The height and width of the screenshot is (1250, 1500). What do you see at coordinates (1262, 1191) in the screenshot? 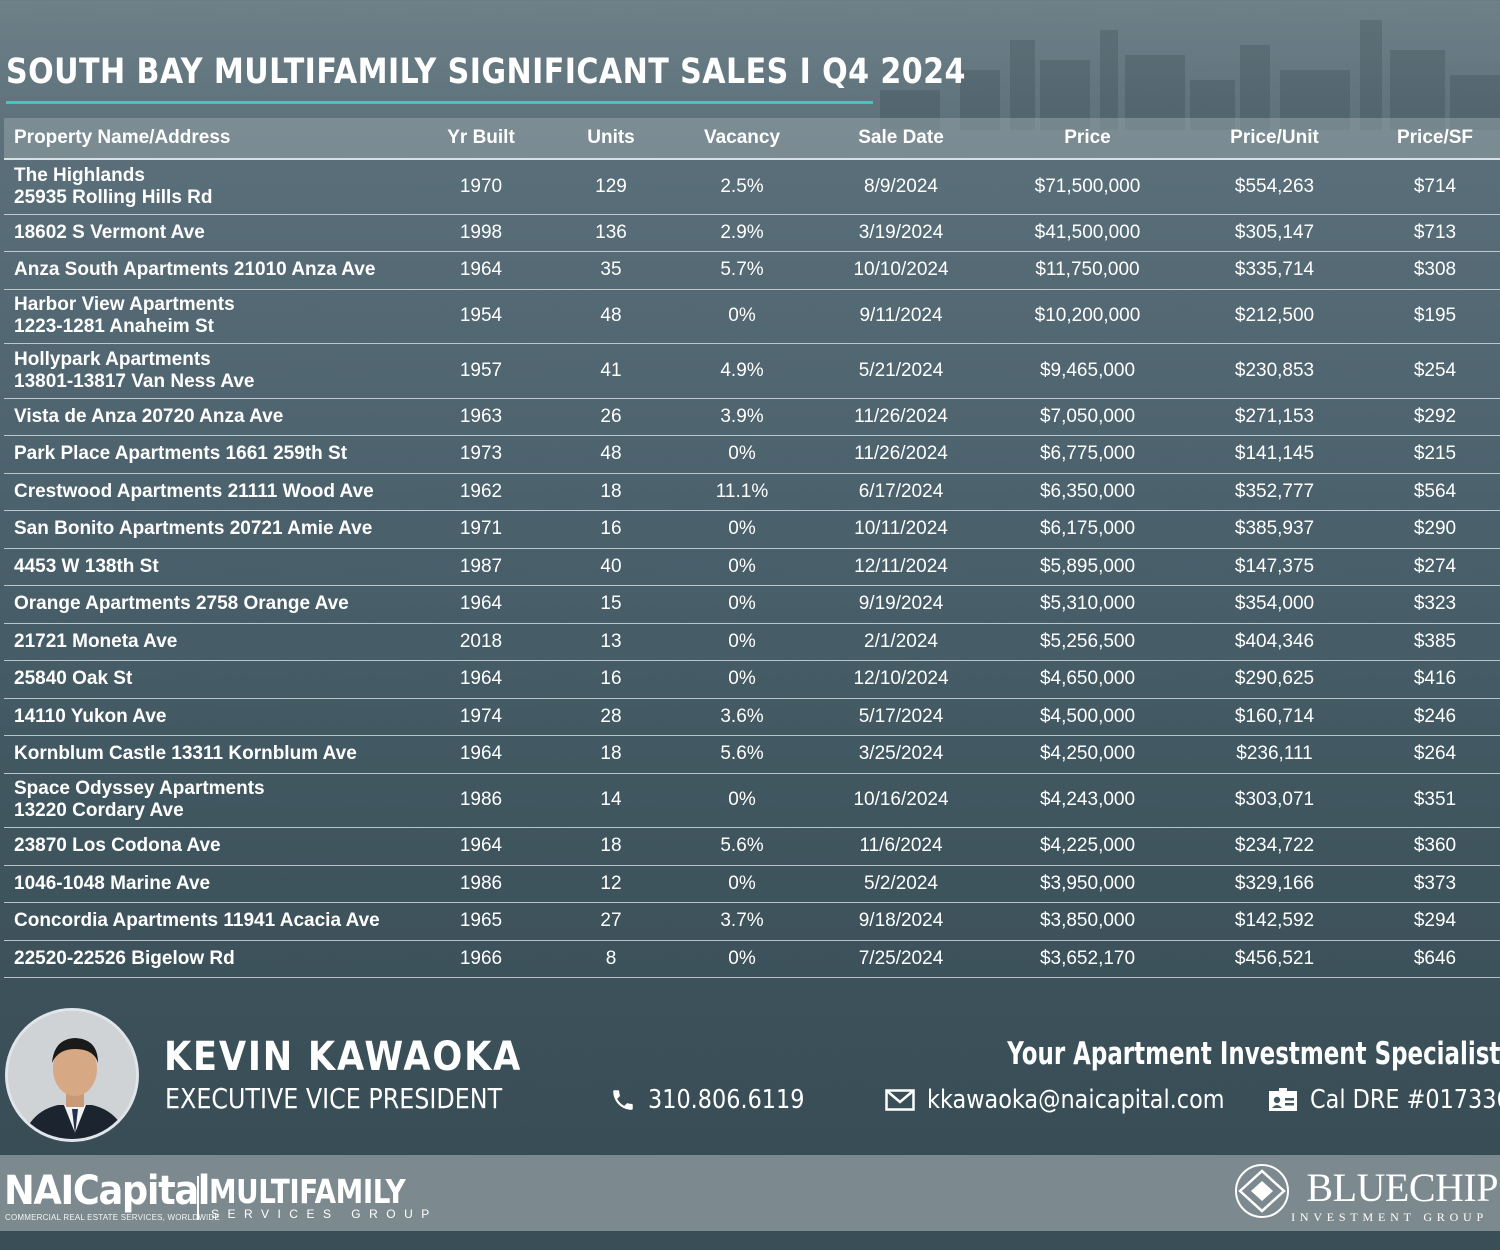
I see `bluechip-diamond-icon` at bounding box center [1262, 1191].